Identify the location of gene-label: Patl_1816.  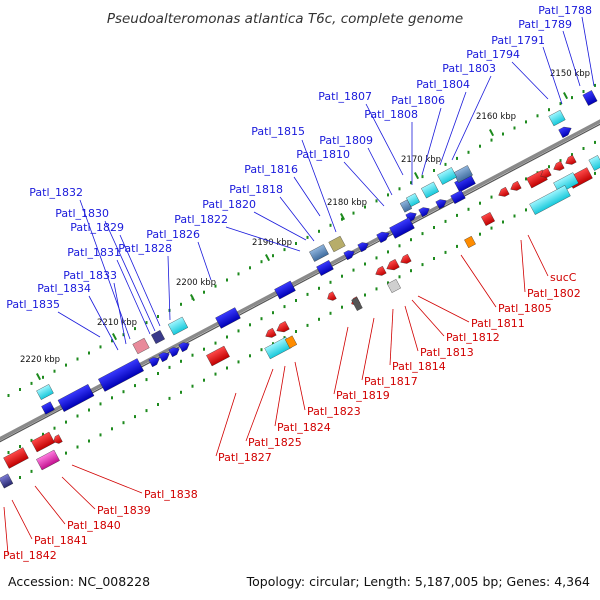
(271, 169).